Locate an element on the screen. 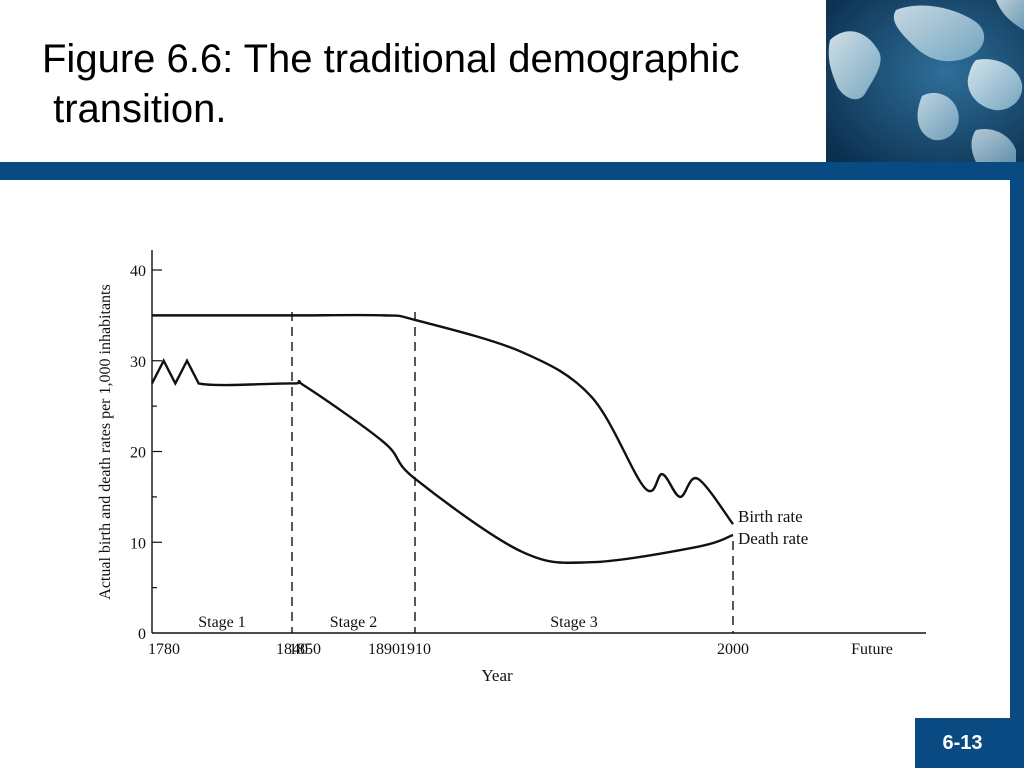  title-line-1: Figure 6.6: The traditional demographic is located at coordinates (391, 59).